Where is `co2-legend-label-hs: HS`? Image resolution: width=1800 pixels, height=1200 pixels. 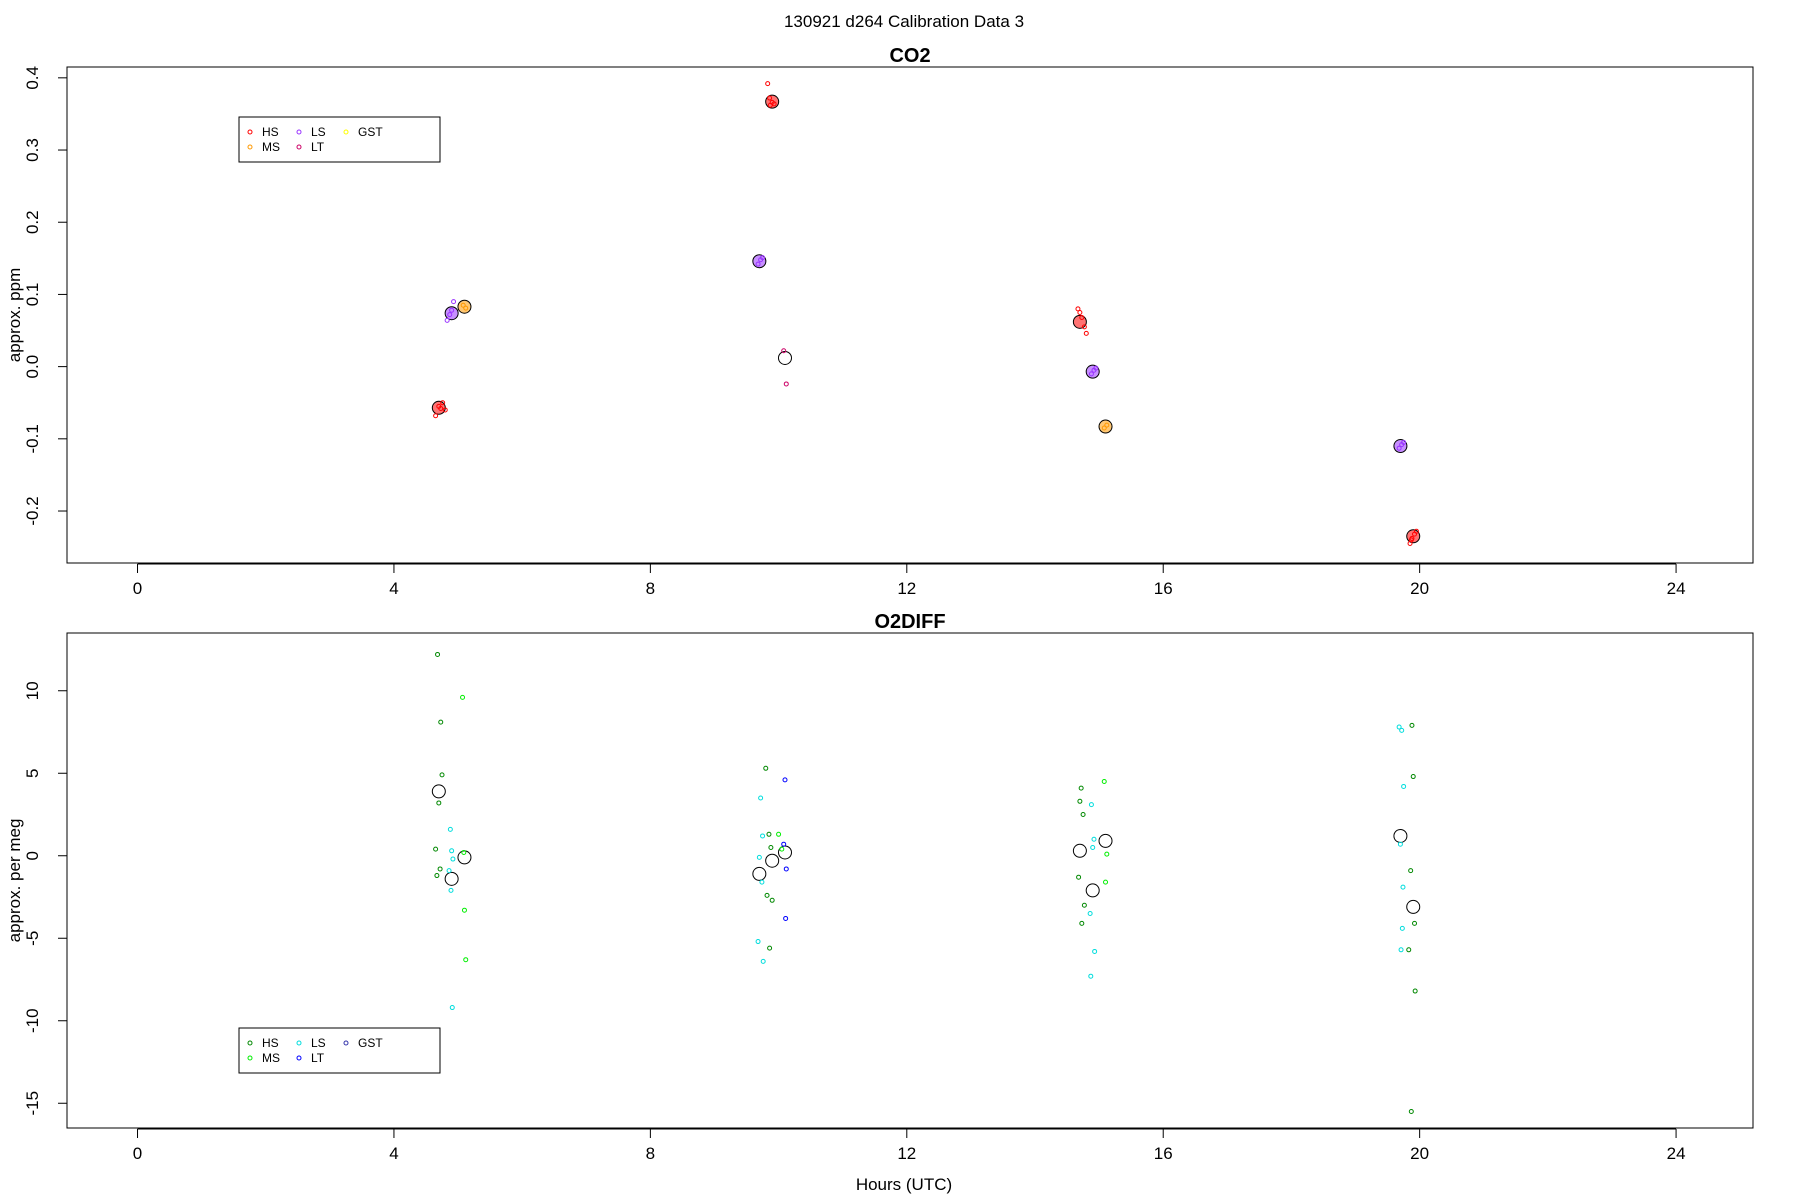
co2-legend-label-hs: HS is located at coordinates (270, 132).